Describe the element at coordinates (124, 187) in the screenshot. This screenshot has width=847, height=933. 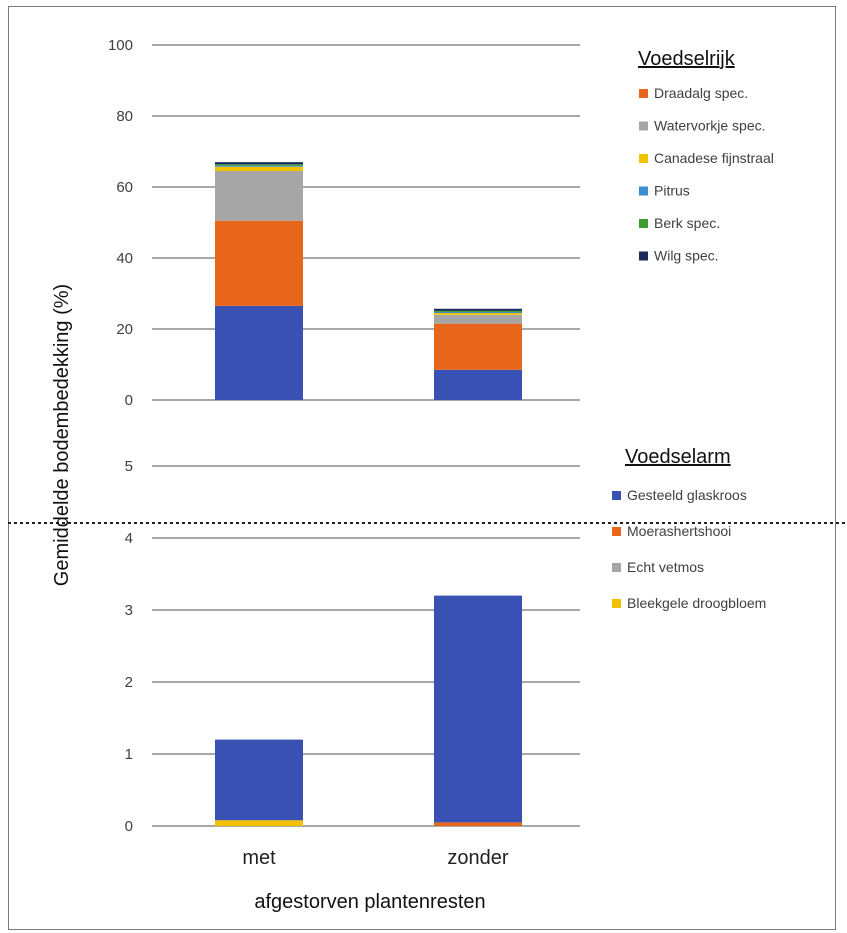
I see `y-tick-upper-60: 60` at that location.